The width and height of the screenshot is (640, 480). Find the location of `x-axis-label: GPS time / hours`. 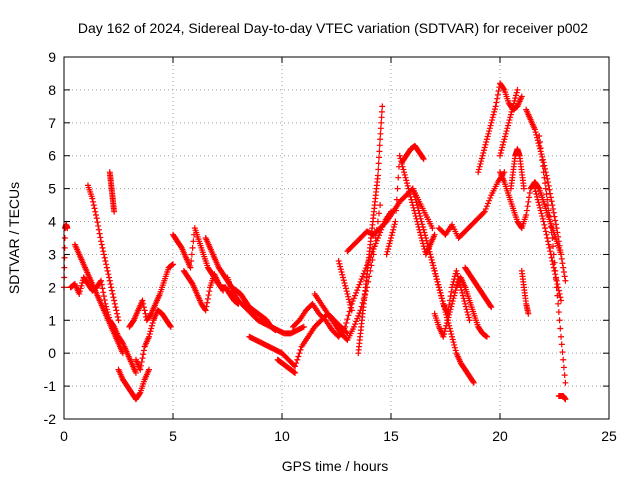

x-axis-label: GPS time / hours is located at coordinates (335, 466).